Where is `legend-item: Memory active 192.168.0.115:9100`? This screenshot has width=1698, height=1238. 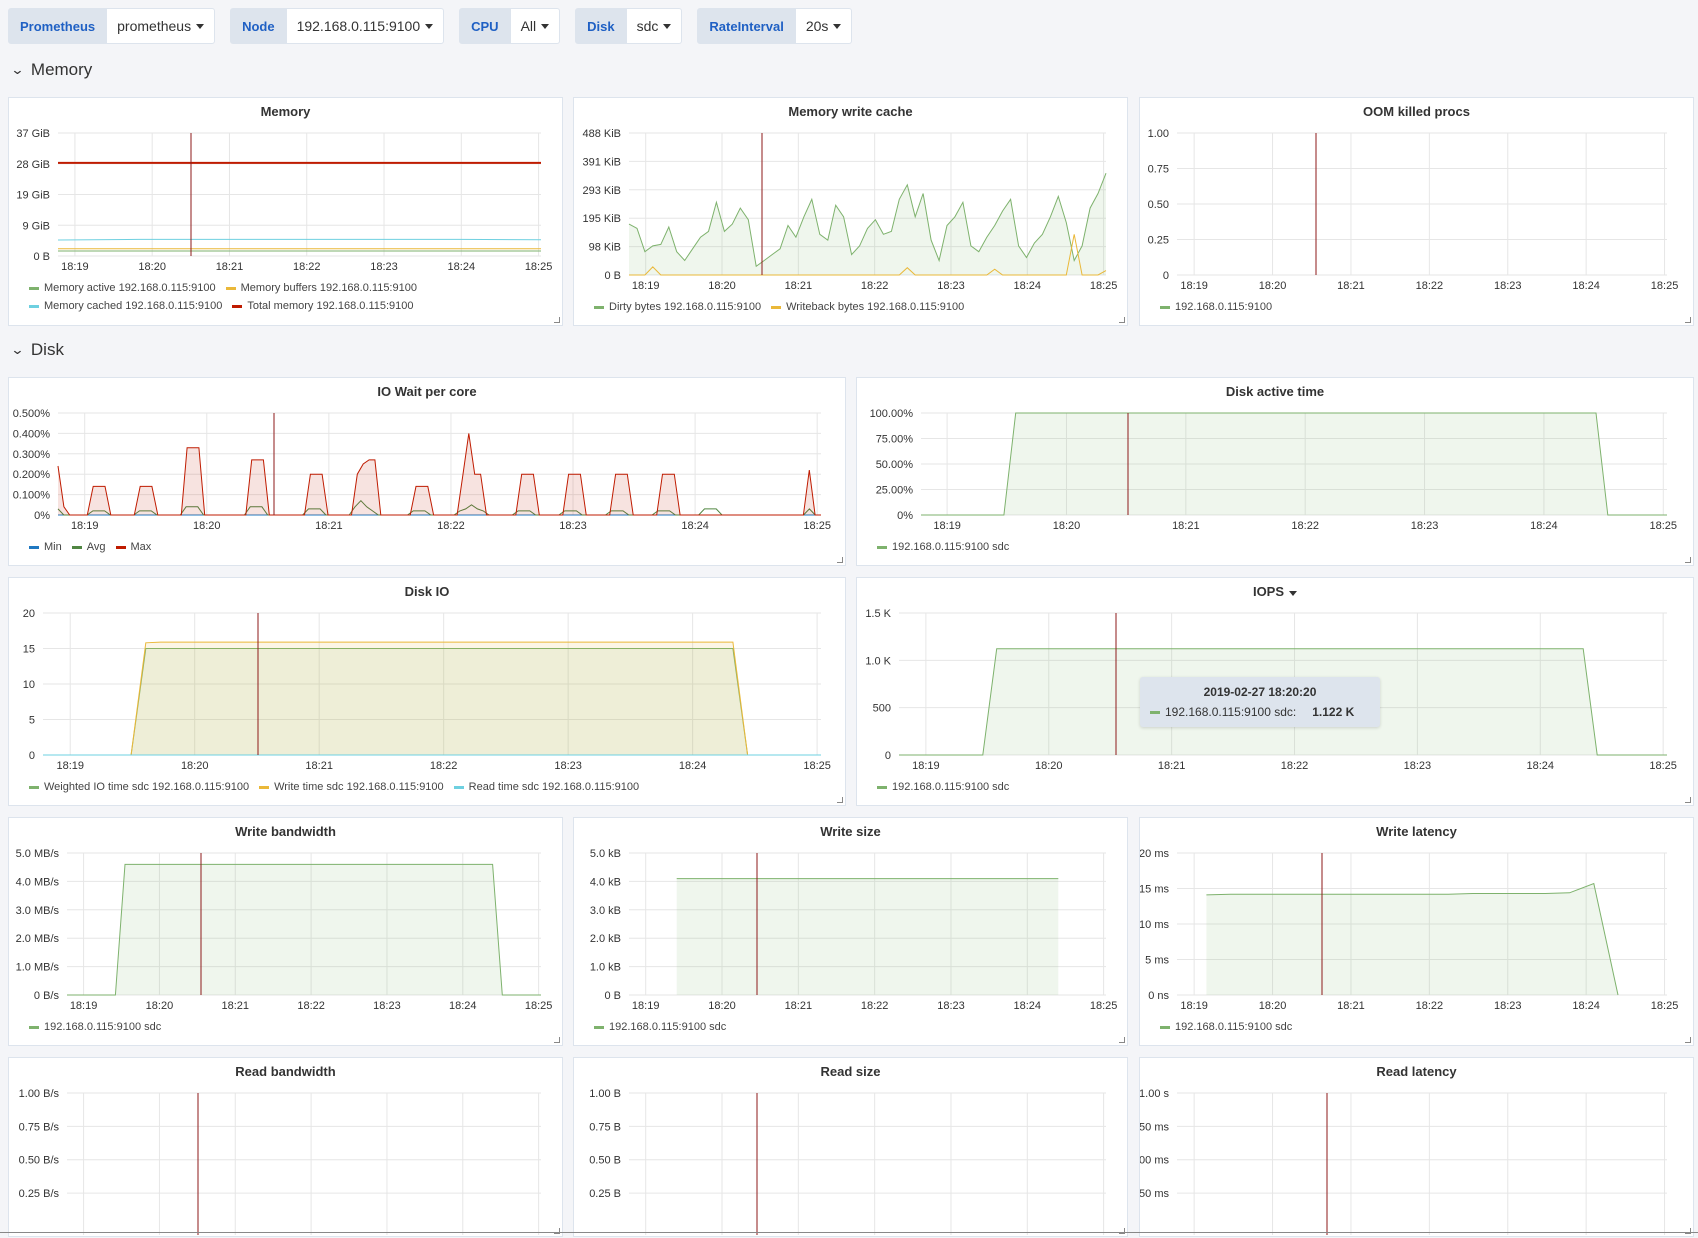
legend-item: Memory active 192.168.0.115:9100 is located at coordinates (122, 288).